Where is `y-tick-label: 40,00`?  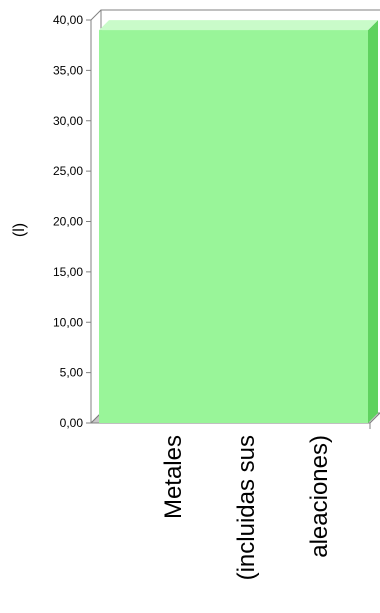 y-tick-label: 40,00 is located at coordinates (68, 20).